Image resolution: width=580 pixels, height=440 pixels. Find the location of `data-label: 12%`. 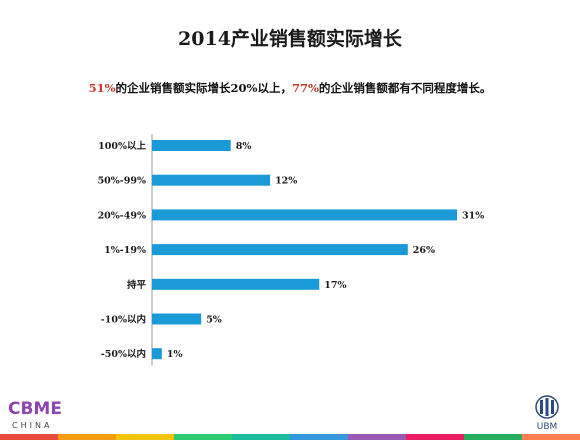

data-label: 12% is located at coordinates (286, 181).